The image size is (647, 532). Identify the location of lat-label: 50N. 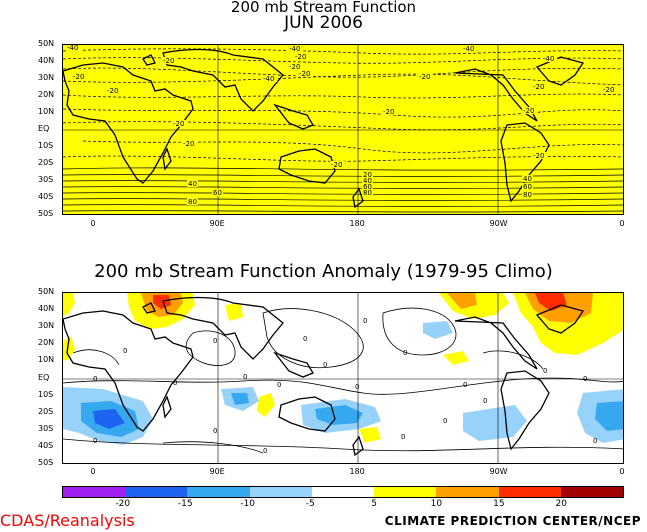
(46, 291).